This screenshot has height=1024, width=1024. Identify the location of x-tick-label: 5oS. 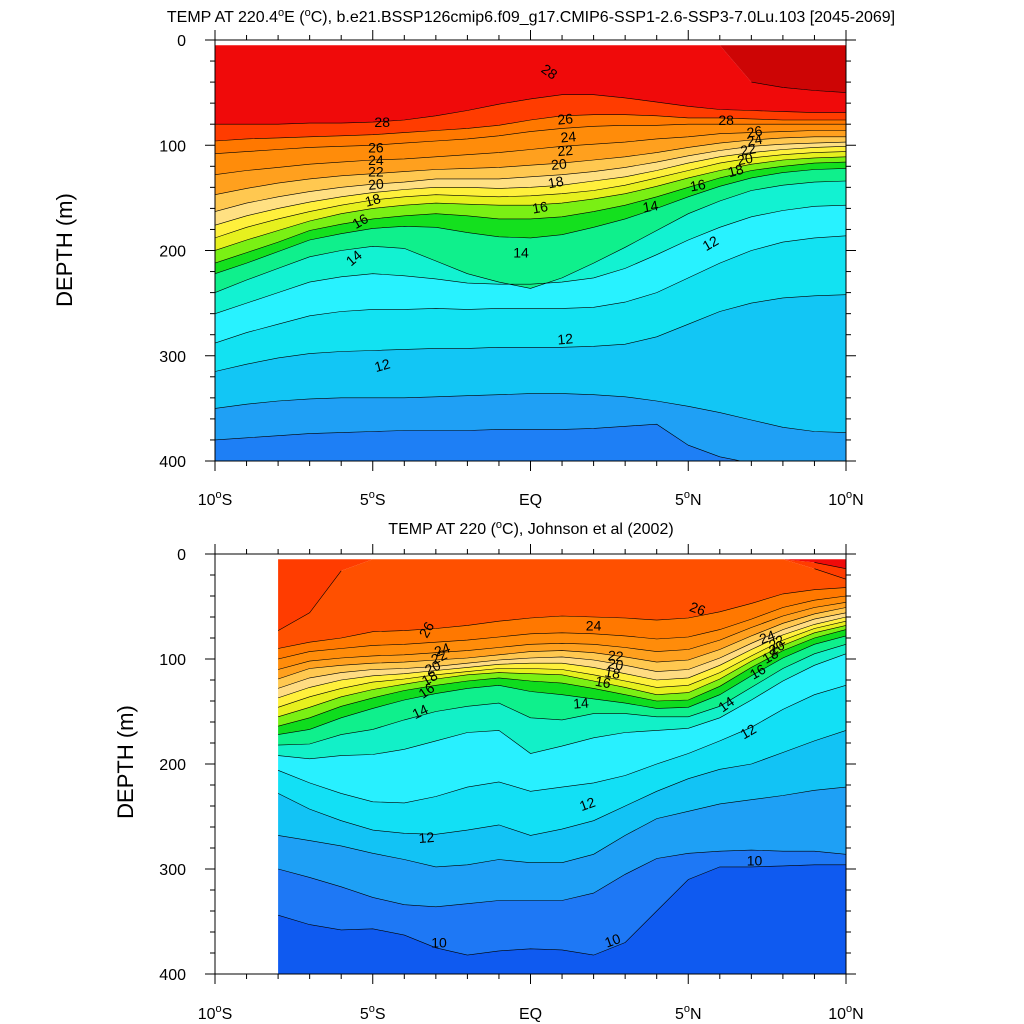
(373, 499).